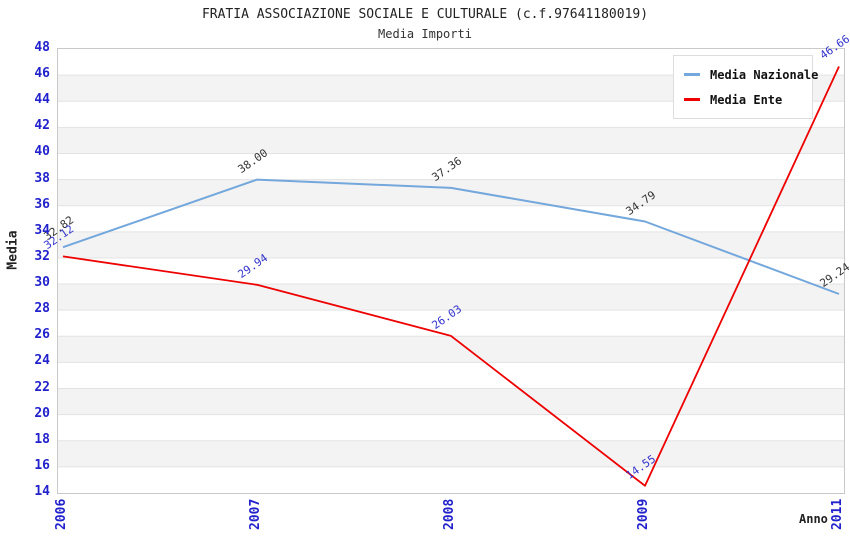 The height and width of the screenshot is (550, 850). What do you see at coordinates (255, 514) in the screenshot?
I see `x-tick: 2007` at bounding box center [255, 514].